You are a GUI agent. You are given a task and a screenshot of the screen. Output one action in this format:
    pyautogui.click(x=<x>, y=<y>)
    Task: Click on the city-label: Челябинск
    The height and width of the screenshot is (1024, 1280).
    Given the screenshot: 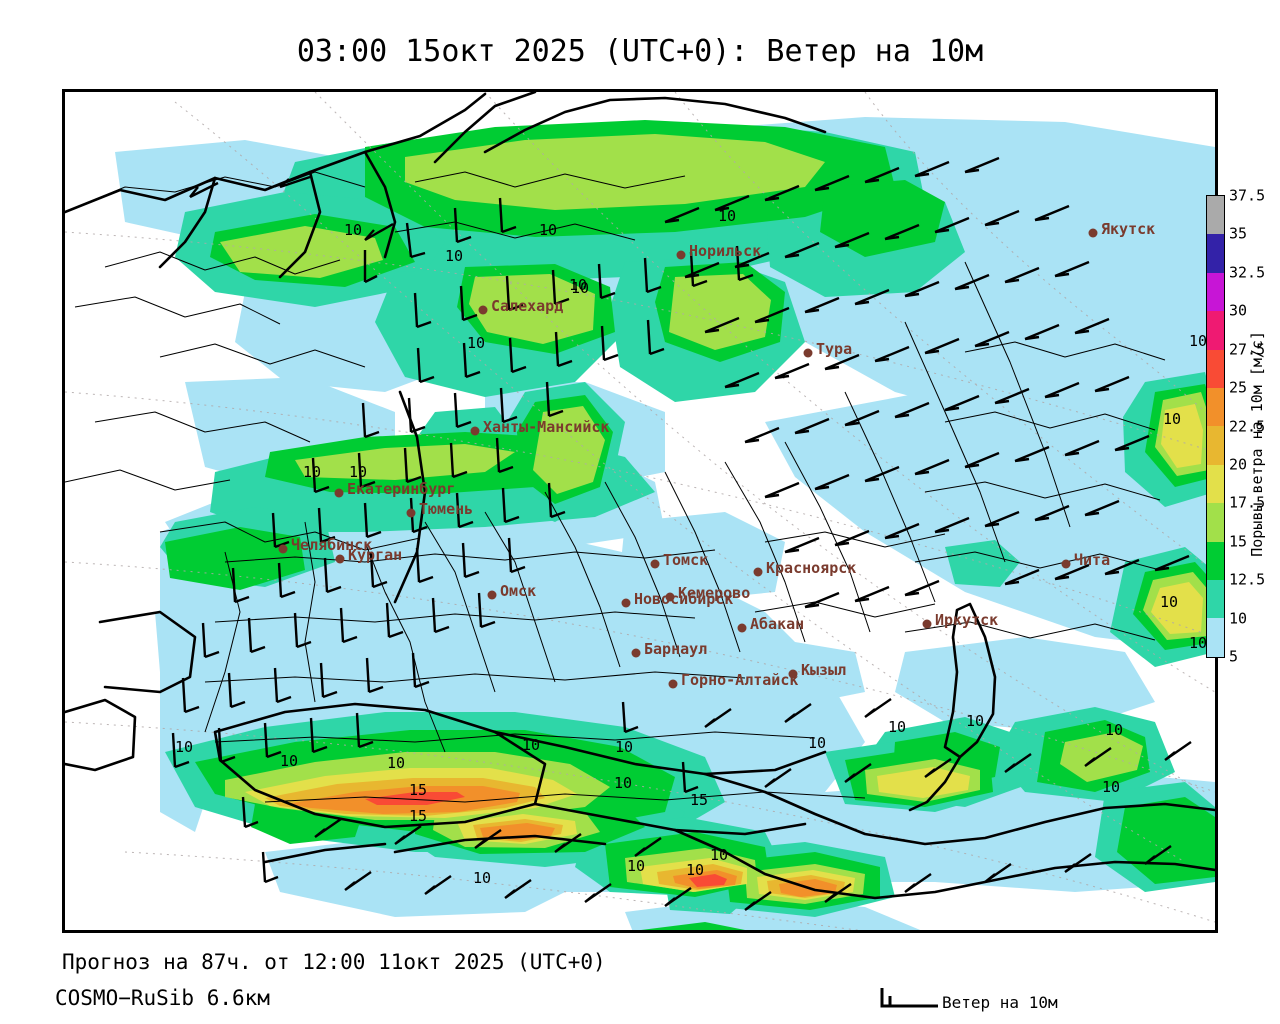 What is the action you would take?
    pyautogui.click(x=331, y=545)
    